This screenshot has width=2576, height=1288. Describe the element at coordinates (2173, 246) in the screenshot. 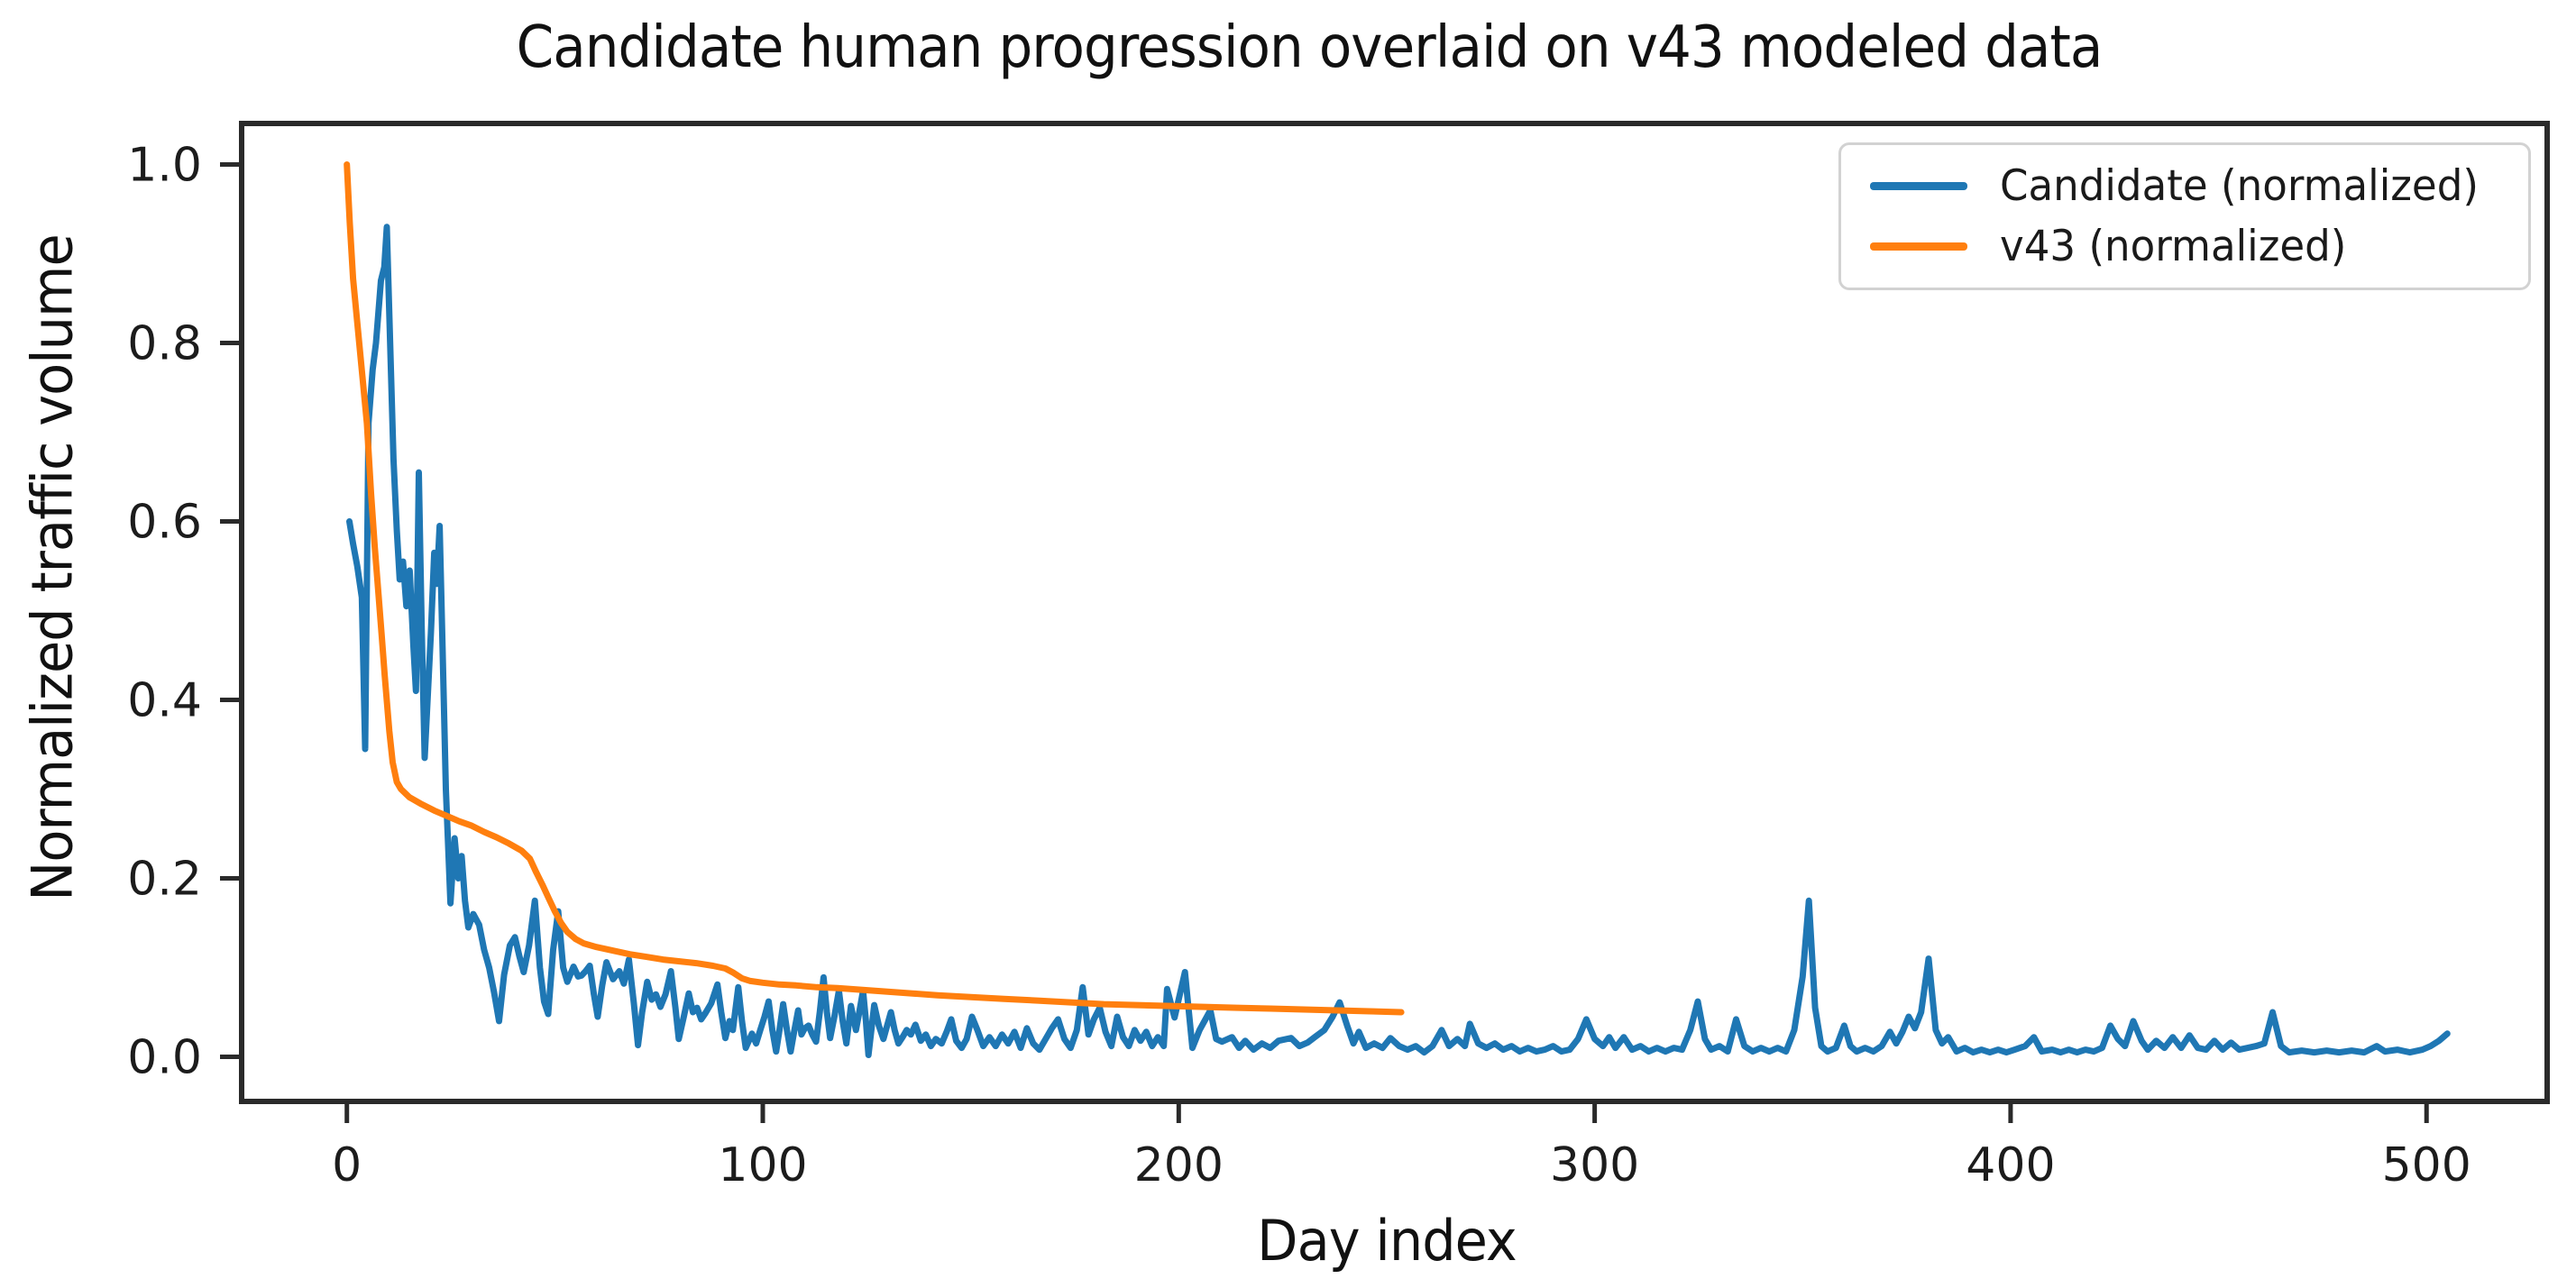

I see `legend-label: v43 (normalized)` at that location.